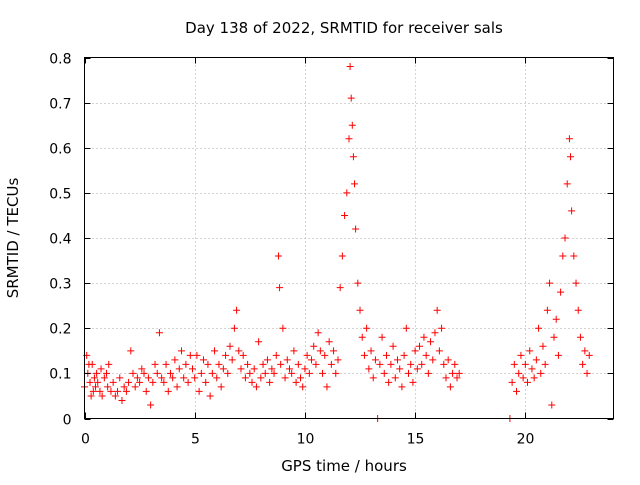 The width and height of the screenshot is (640, 485). What do you see at coordinates (60, 285) in the screenshot?
I see `y-tick-label: 0.3` at bounding box center [60, 285].